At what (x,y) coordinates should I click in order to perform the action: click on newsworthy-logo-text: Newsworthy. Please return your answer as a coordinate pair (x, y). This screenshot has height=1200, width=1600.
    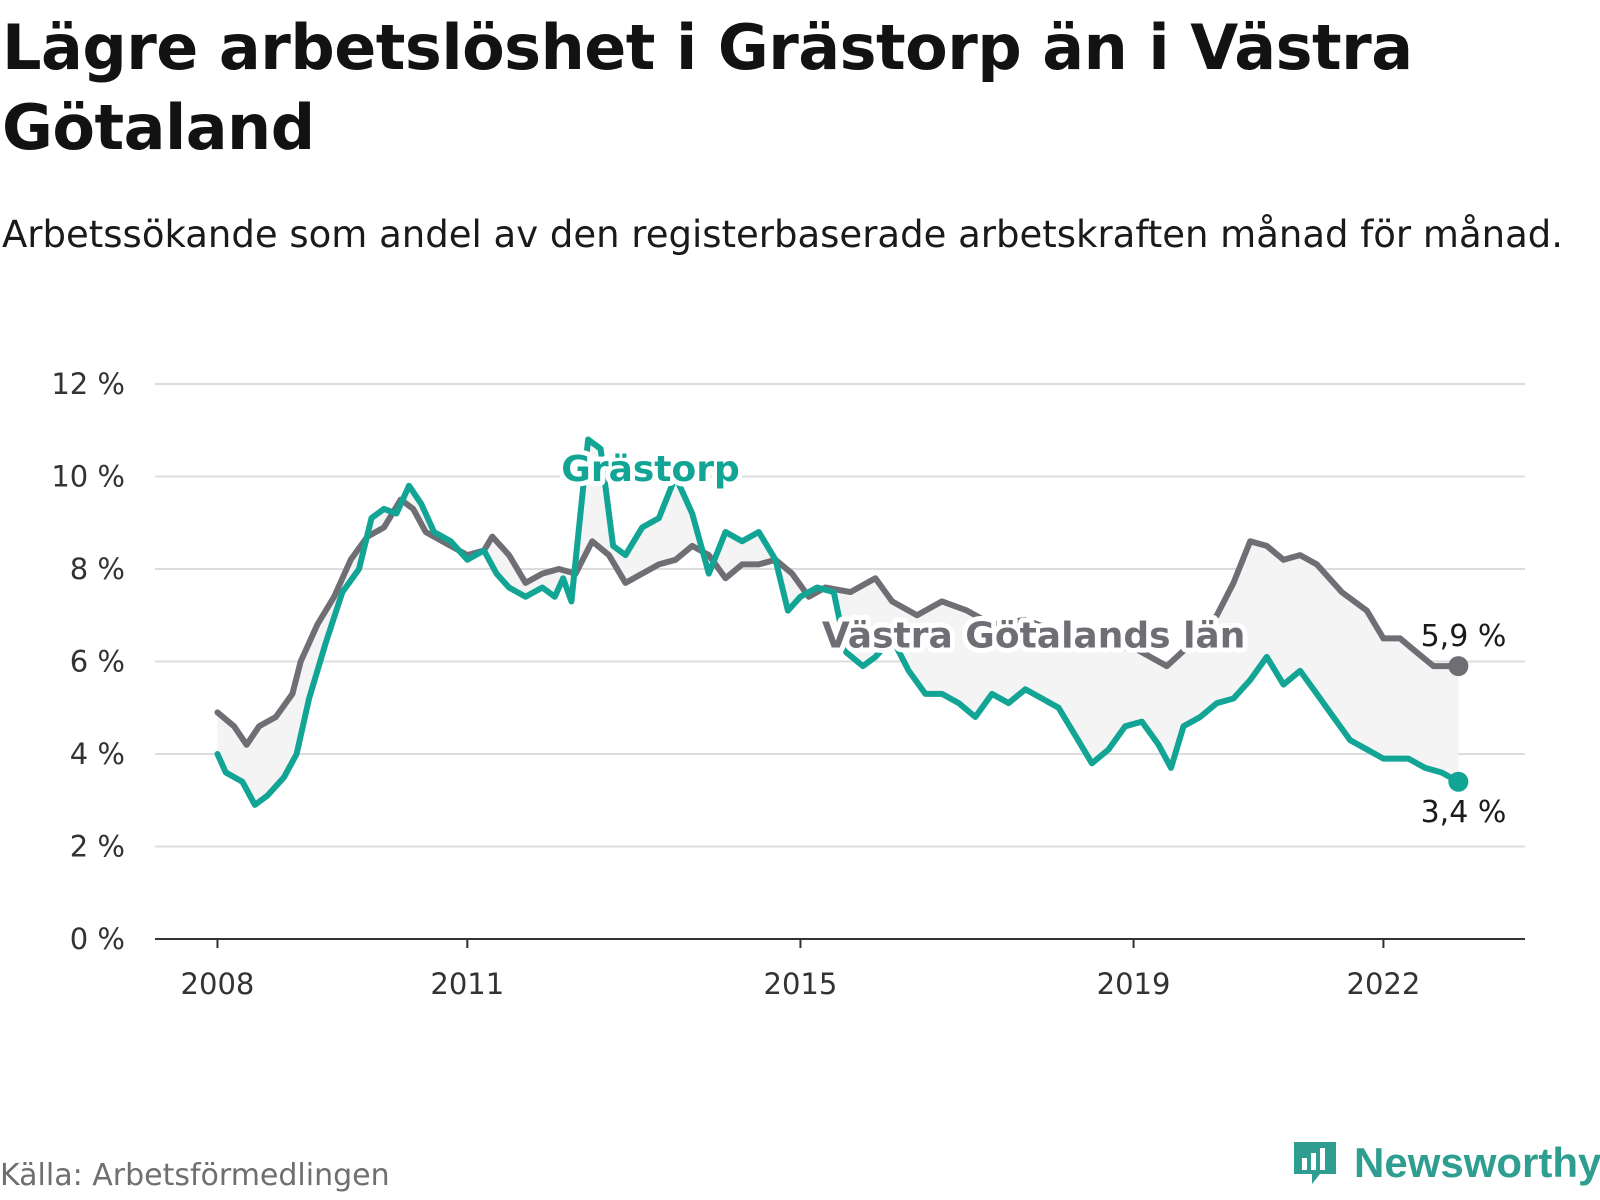
    Looking at the image, I should click on (1477, 1162).